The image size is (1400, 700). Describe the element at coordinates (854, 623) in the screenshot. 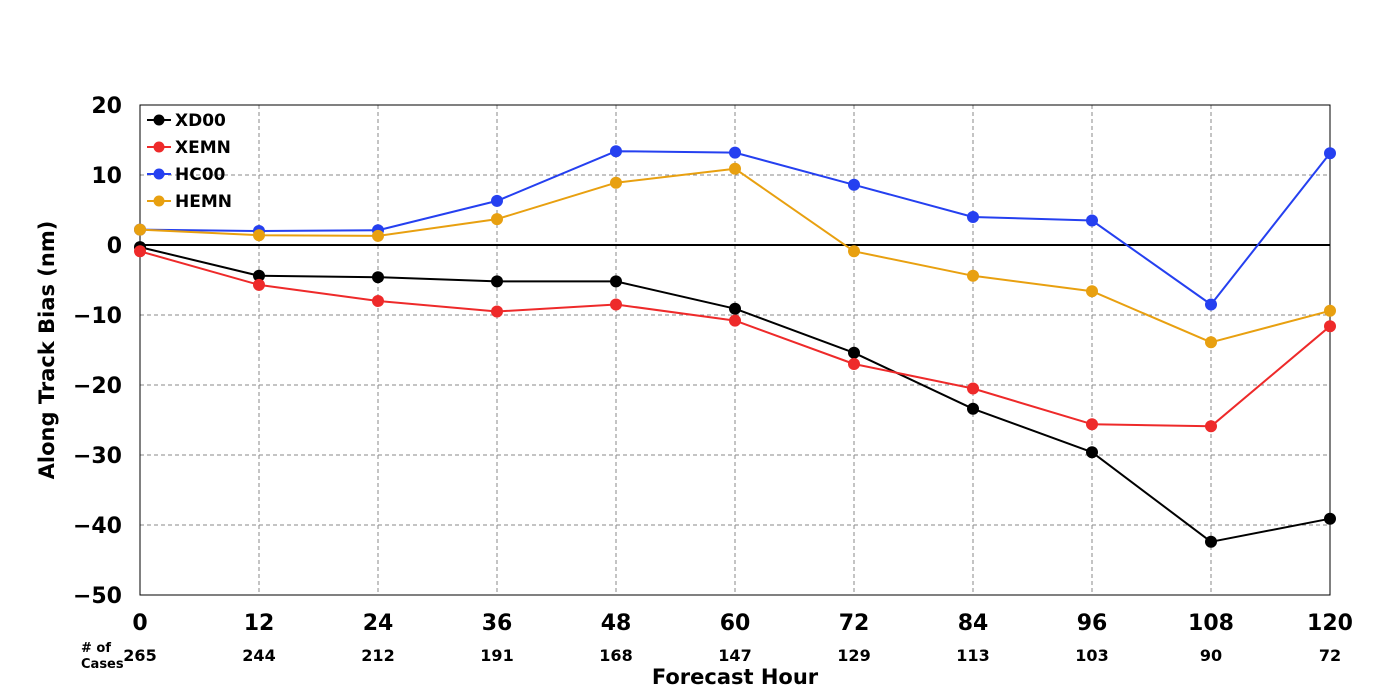

I see `x-tick-label: 72` at that location.